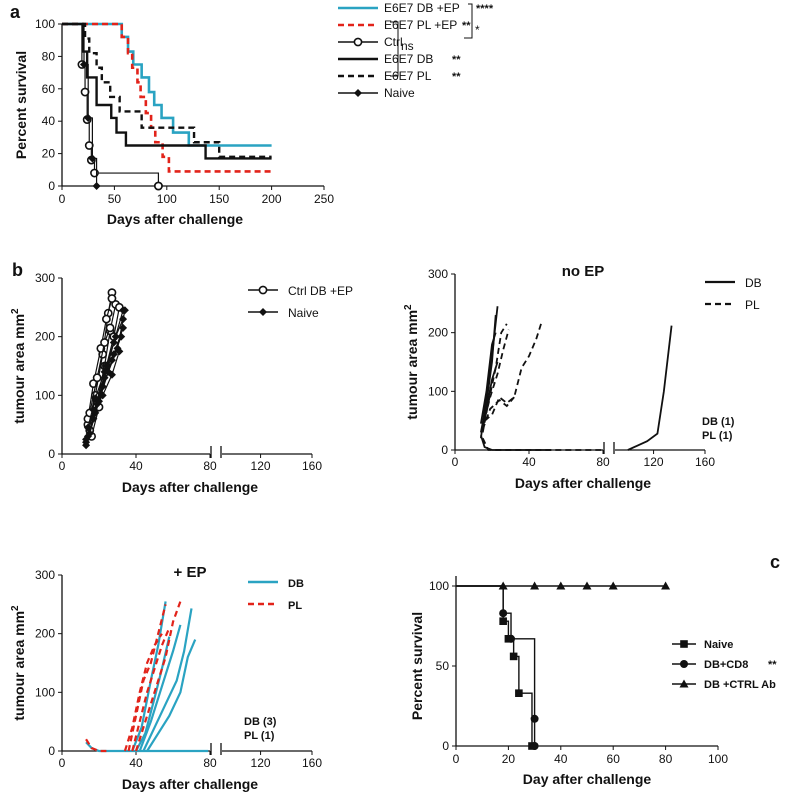 This screenshot has height=795, width=787. What do you see at coordinates (587, 779) in the screenshot?
I see `x-axis-label: Day after challenge` at bounding box center [587, 779].